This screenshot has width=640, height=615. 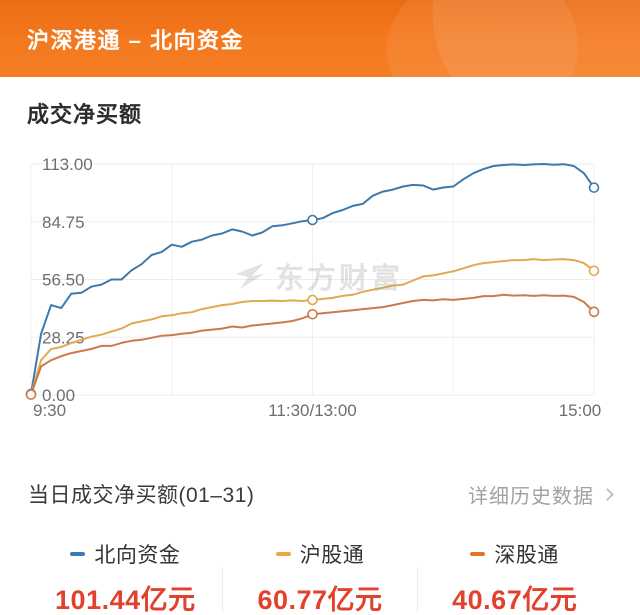 What do you see at coordinates (531, 496) in the screenshot?
I see `history-link-label: 详细历史数据` at bounding box center [531, 496].